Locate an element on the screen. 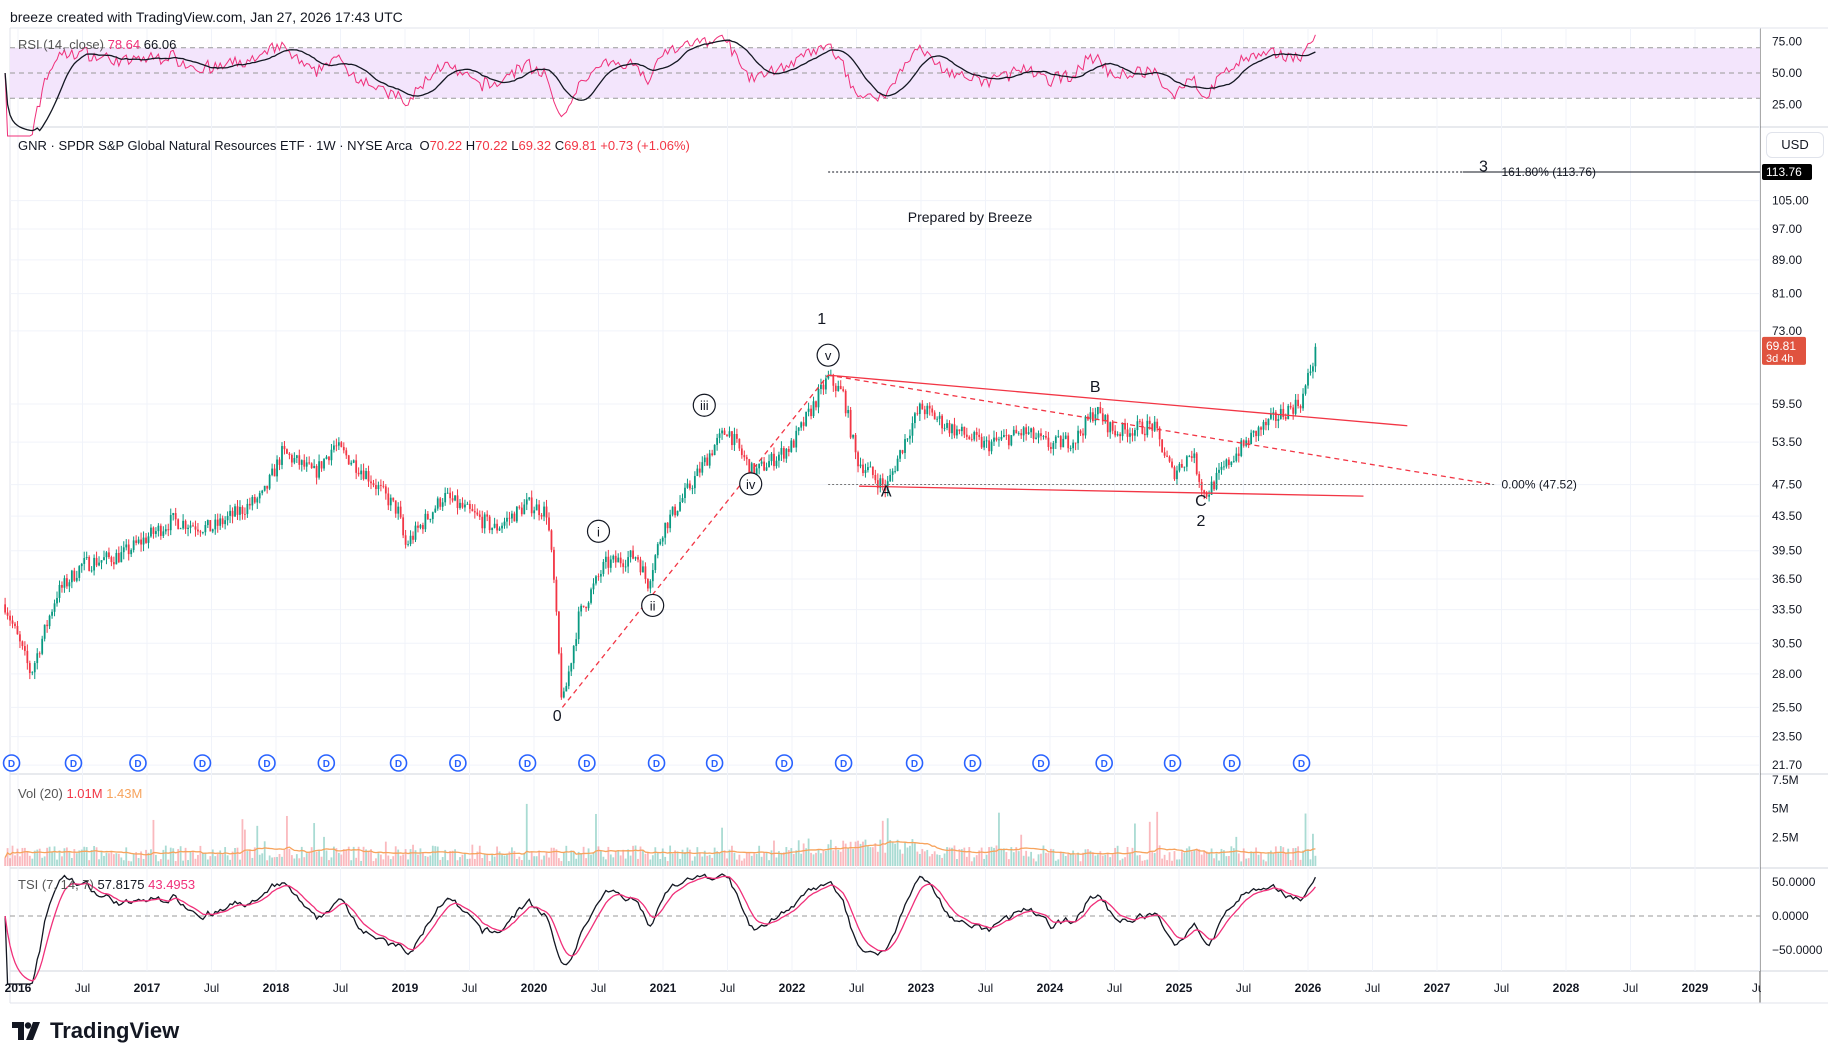 This screenshot has height=1059, width=1835. high-value: 70.22 is located at coordinates (491, 145).